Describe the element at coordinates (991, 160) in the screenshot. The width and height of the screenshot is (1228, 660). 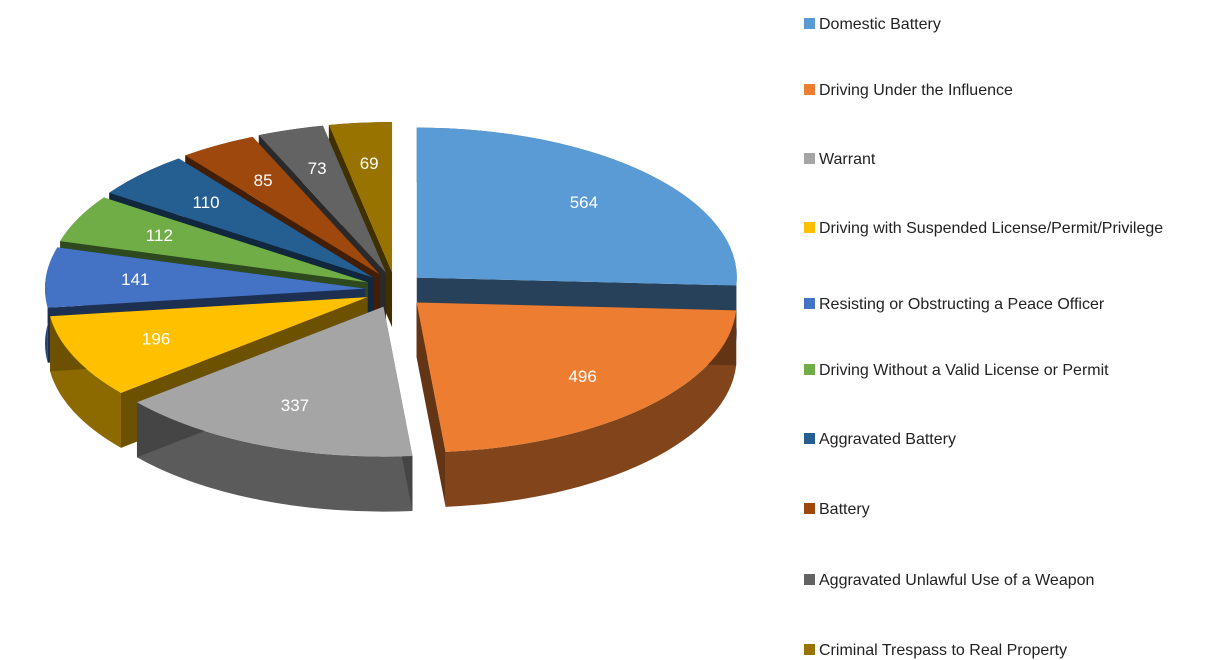
I see `legend-item: Warrant` at that location.